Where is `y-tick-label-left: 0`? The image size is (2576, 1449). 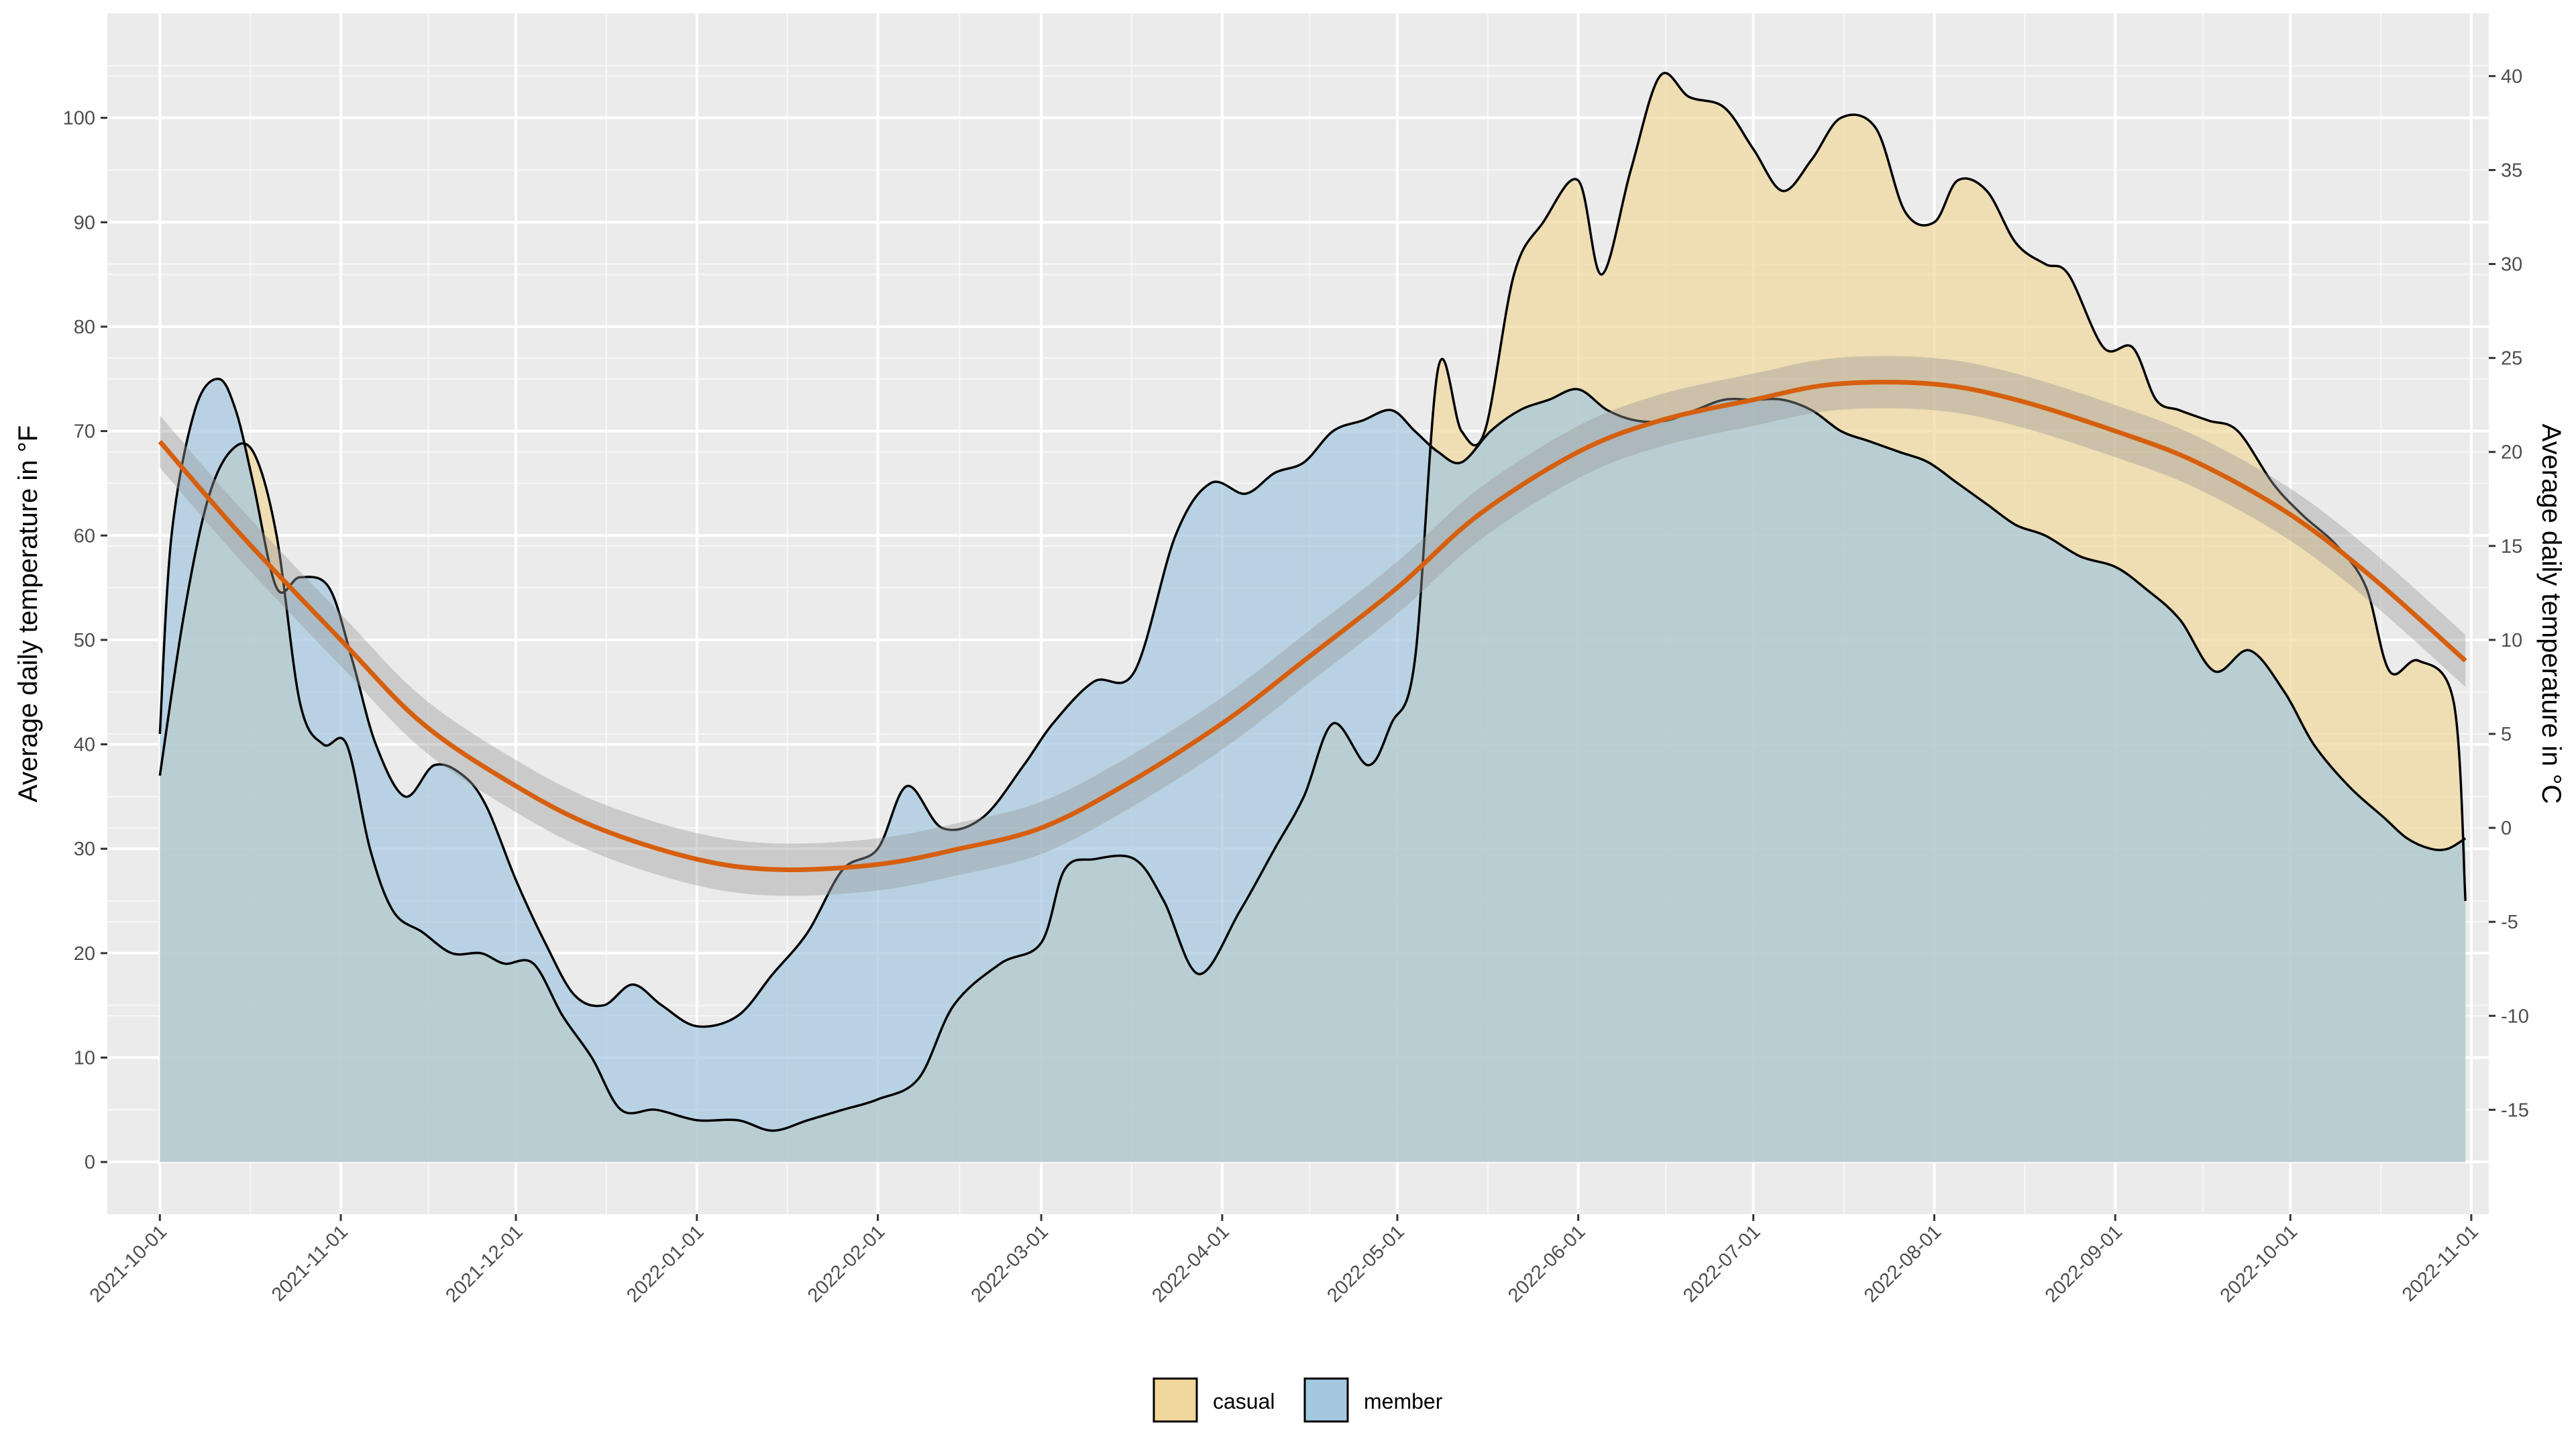 y-tick-label-left: 0 is located at coordinates (90, 1162).